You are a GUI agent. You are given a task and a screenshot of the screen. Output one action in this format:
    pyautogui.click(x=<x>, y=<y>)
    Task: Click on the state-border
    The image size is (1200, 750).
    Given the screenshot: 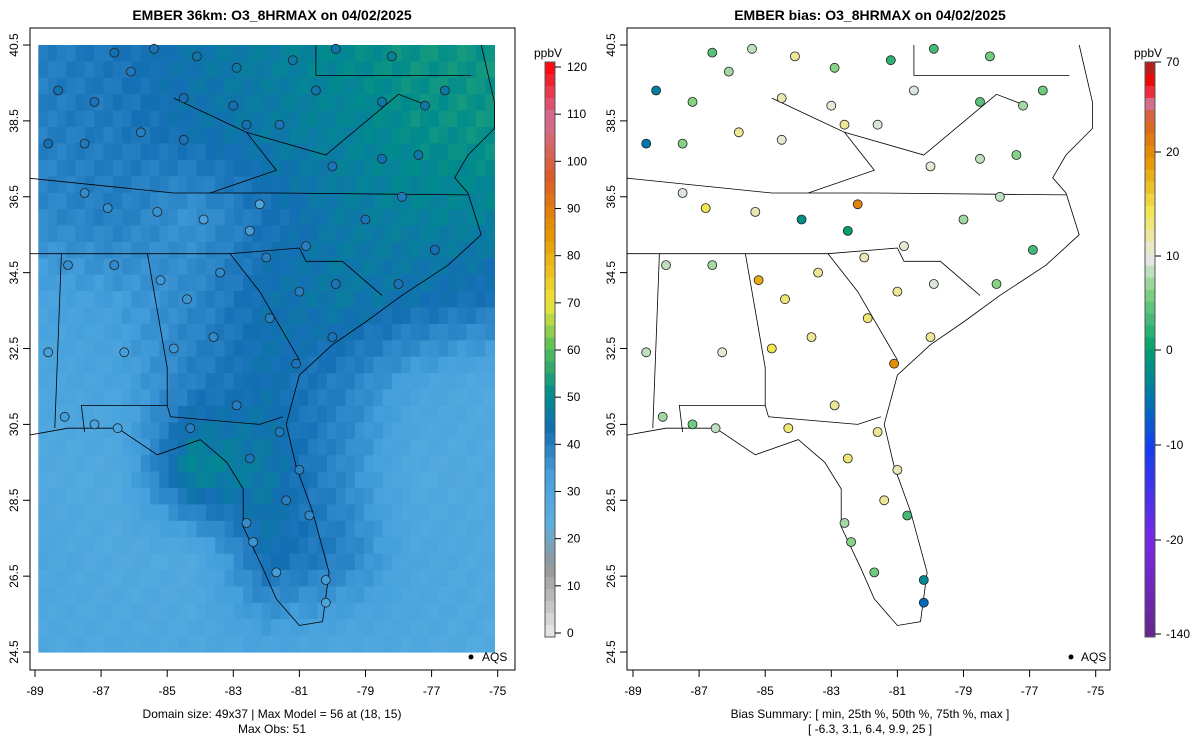 What is the action you would take?
    pyautogui.click(x=249, y=186)
    